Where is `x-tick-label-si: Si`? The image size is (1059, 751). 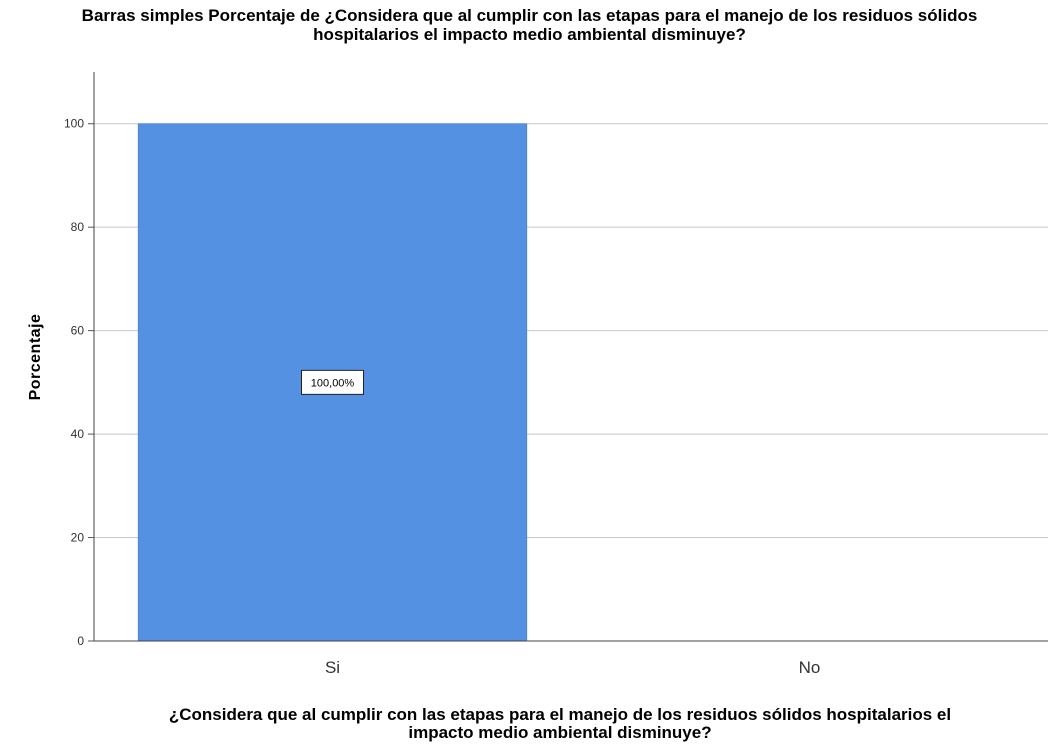
x-tick-label-si: Si is located at coordinates (332, 667).